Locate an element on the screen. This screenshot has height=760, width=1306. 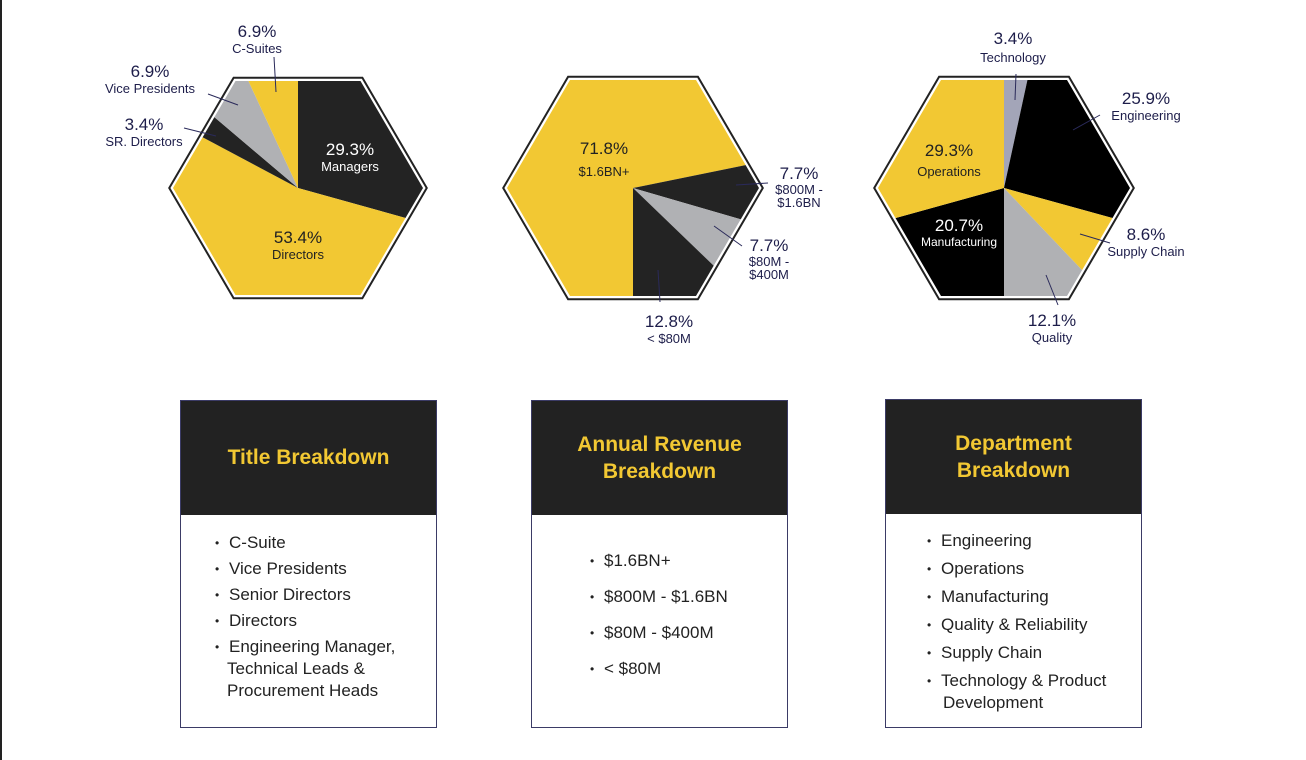
pie-slice--1-6bn- is located at coordinates (633, 188).